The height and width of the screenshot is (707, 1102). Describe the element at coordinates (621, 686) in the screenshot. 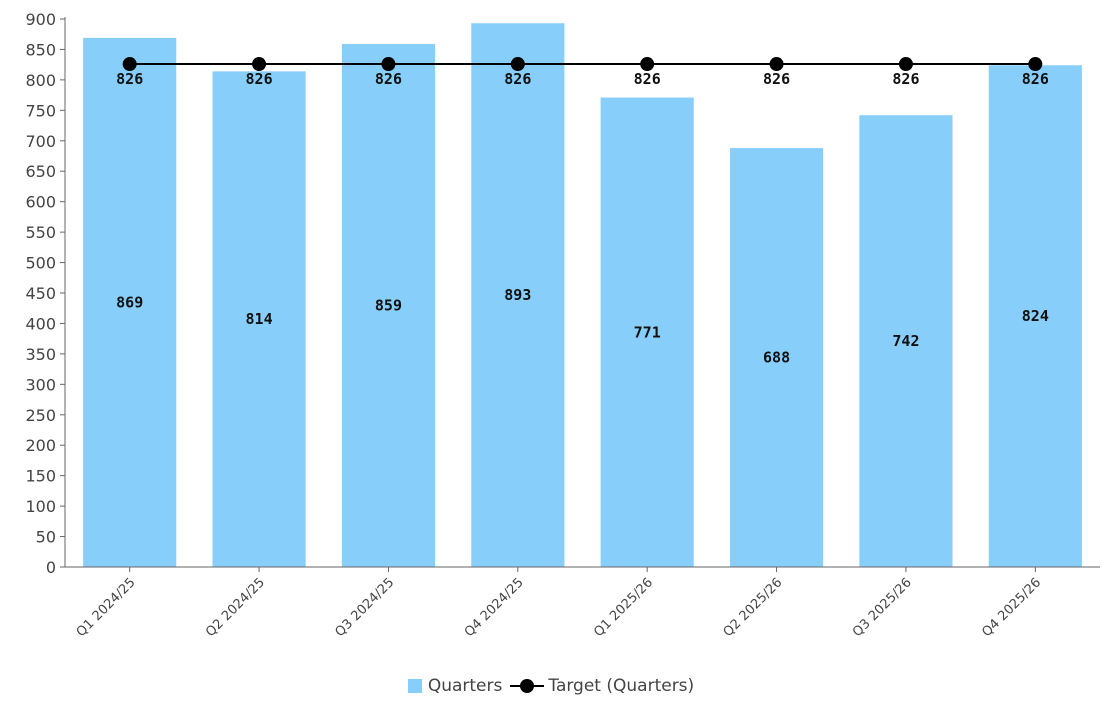

I see `legend-label-target: Target (Quarters)` at that location.